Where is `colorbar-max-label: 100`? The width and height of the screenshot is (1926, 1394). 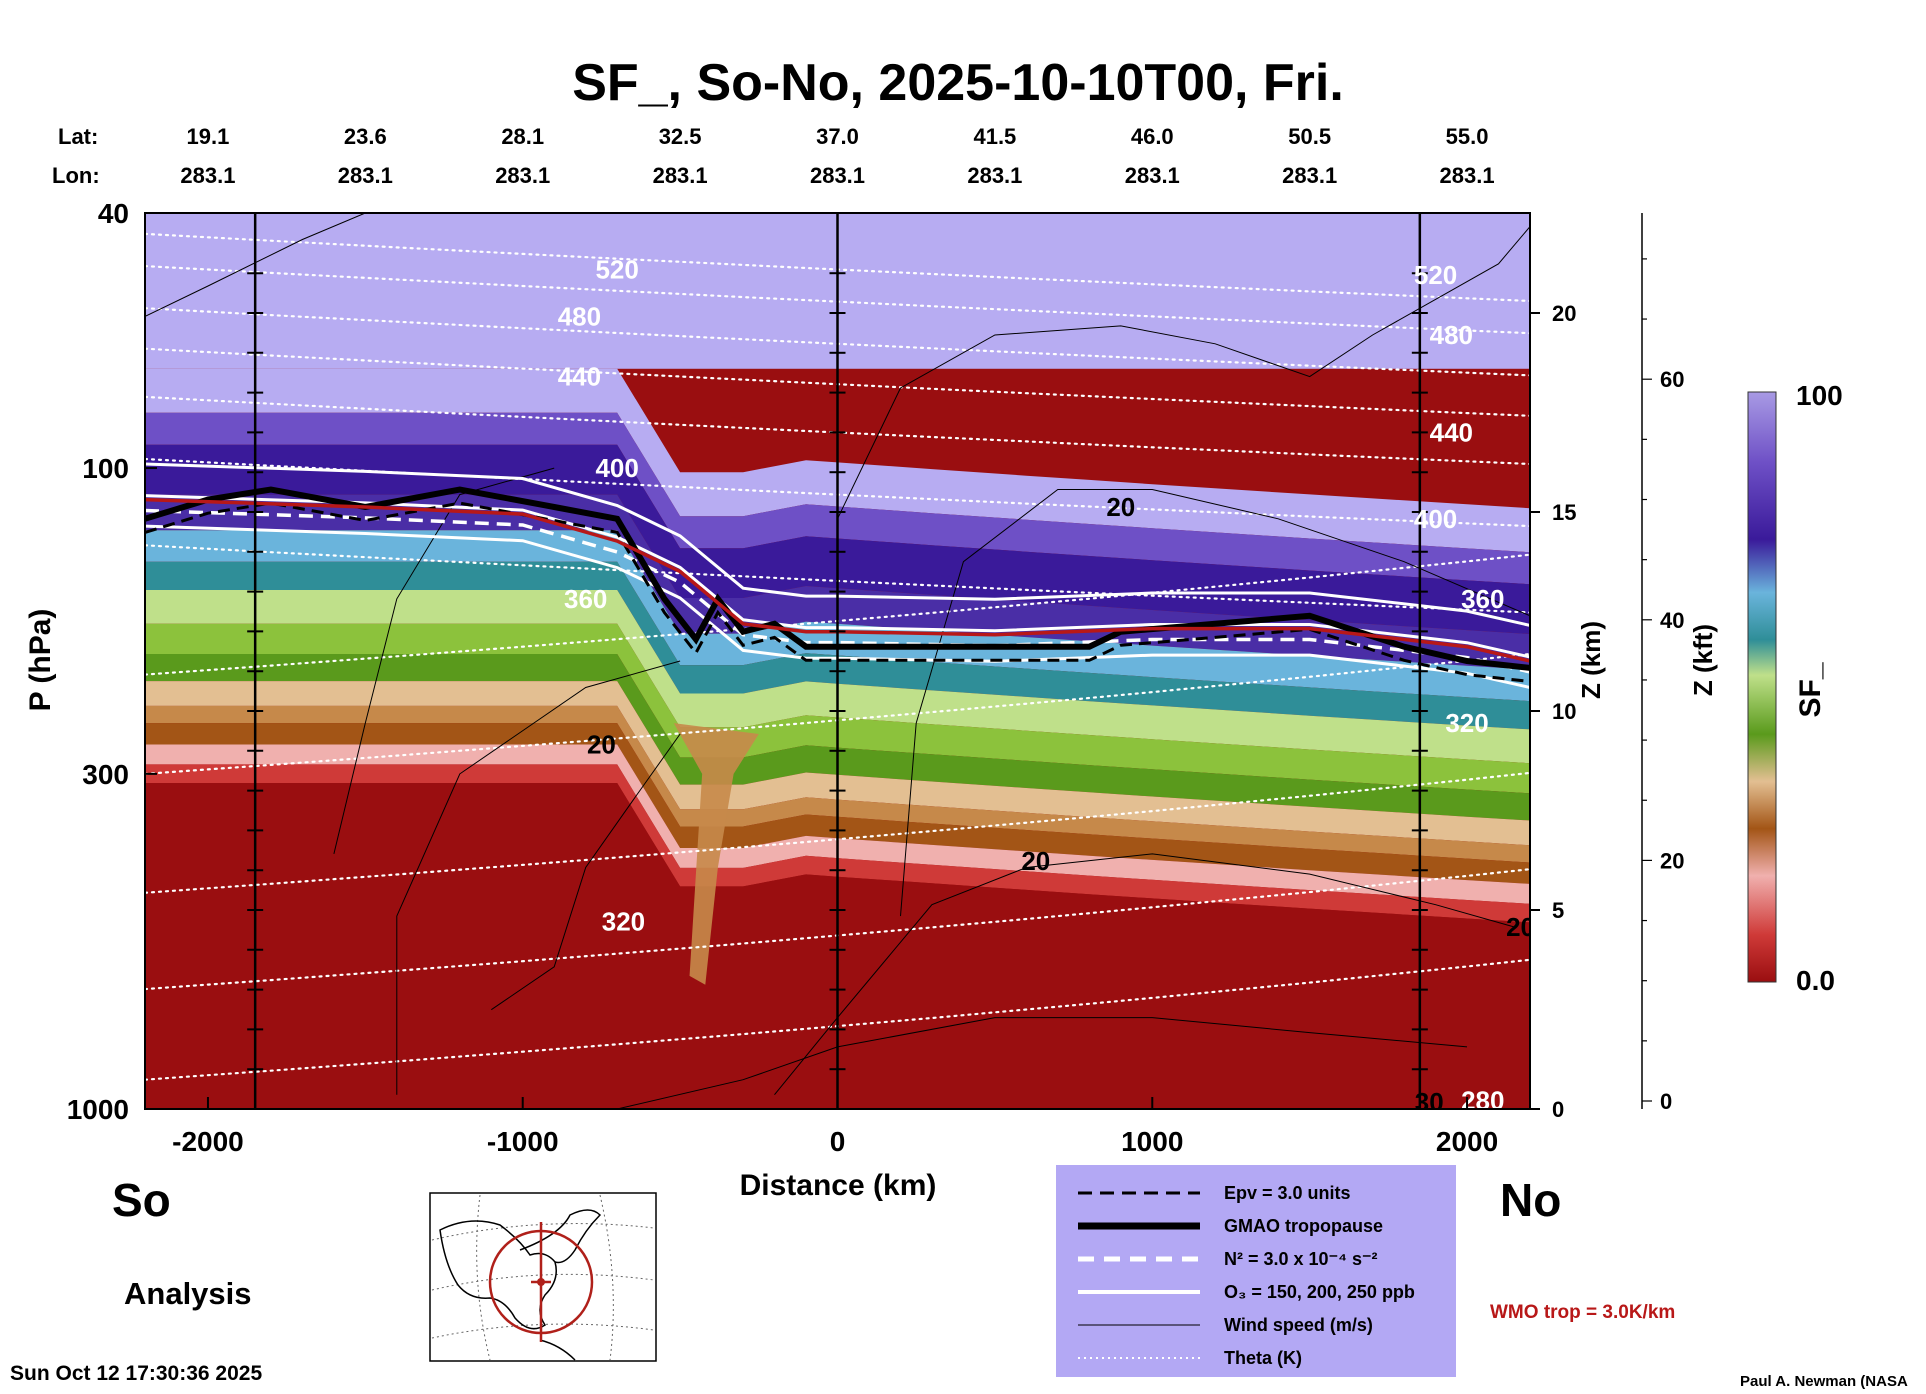
colorbar-max-label: 100 is located at coordinates (1819, 395).